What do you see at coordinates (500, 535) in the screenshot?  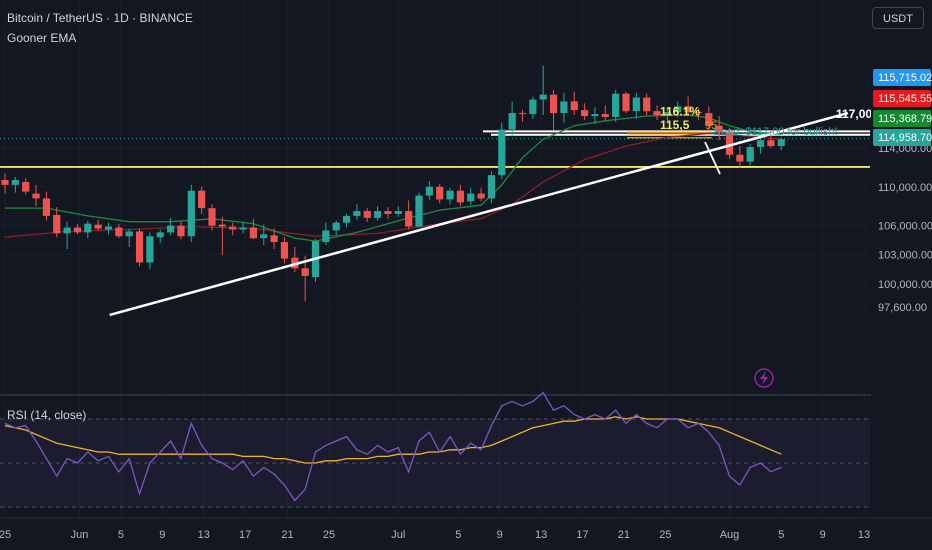 I see `time-tick-label: 9` at bounding box center [500, 535].